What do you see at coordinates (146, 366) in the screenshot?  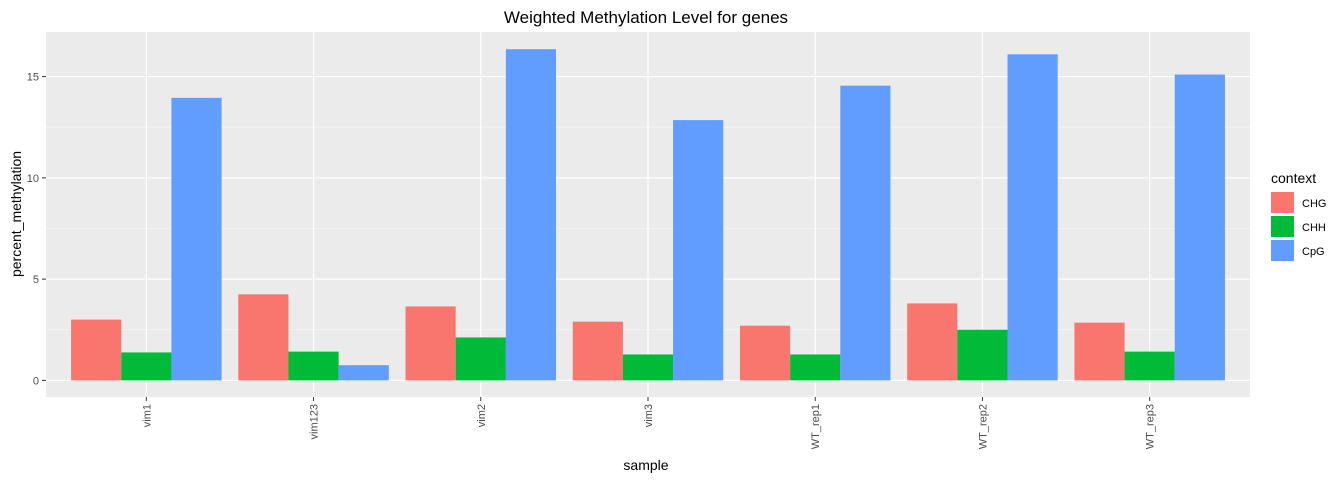 I see `bar-chh-vim1` at bounding box center [146, 366].